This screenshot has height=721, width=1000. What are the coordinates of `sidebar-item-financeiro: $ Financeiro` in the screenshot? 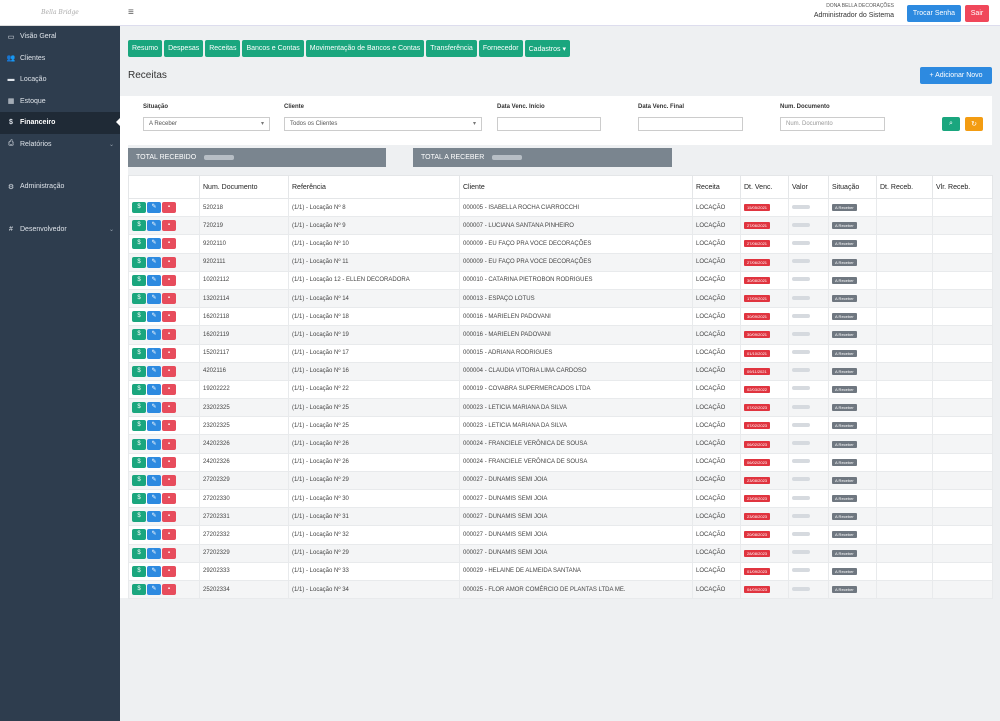 It's located at (60, 123).